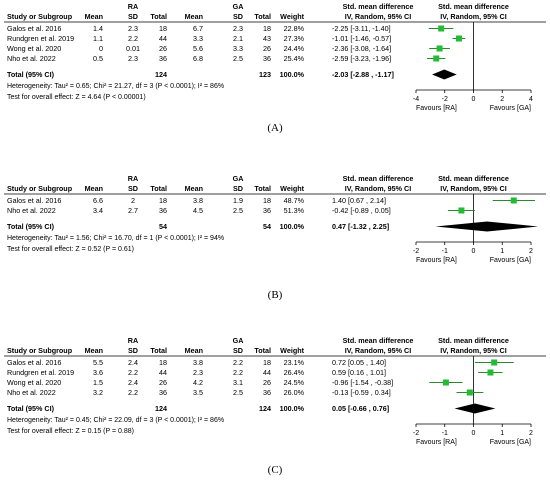 The image size is (550, 484). Describe the element at coordinates (98, 392) in the screenshot. I see `mean-ra: 3.2` at that location.